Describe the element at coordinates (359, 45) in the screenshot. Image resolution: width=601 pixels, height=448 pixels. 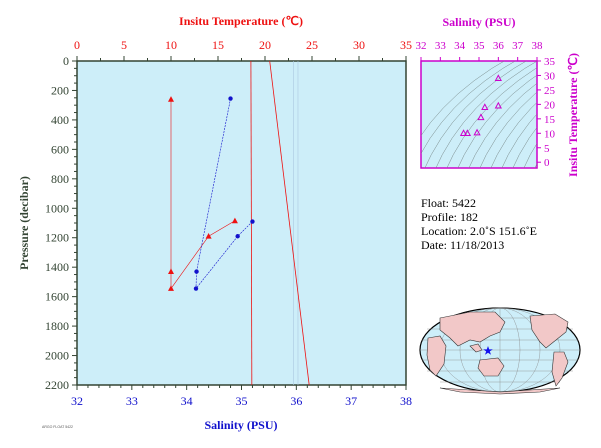
I see `temperature-tick-label: 30` at that location.